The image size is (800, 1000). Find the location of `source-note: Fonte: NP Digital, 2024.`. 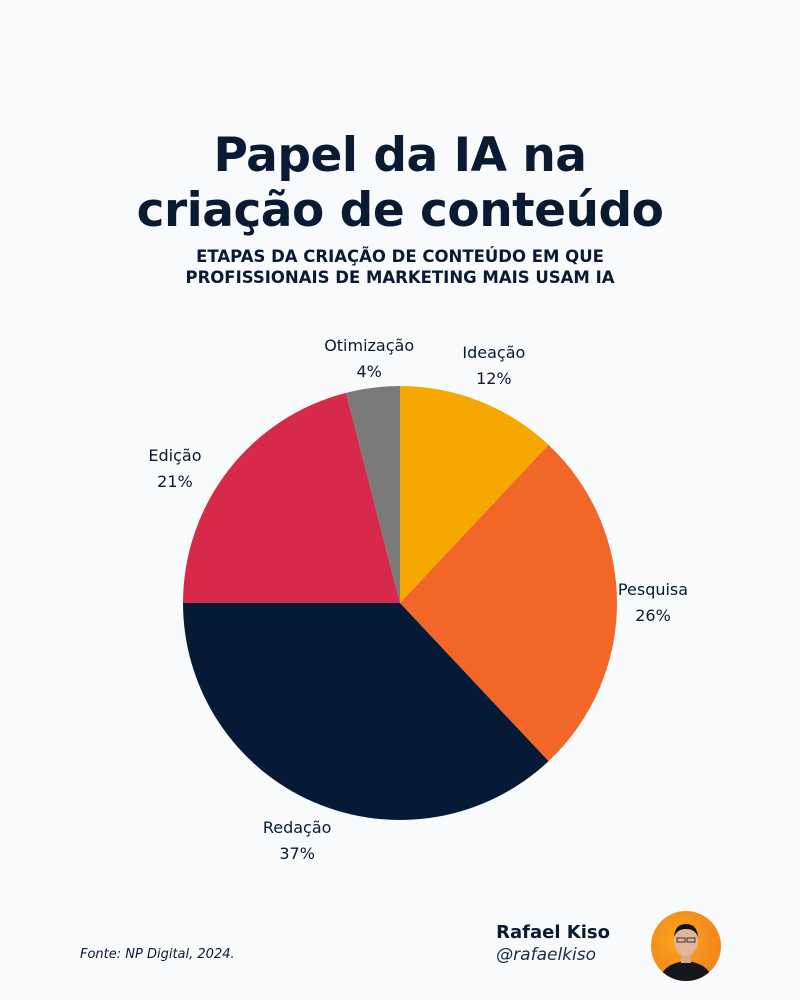

source-note: Fonte: NP Digital, 2024. is located at coordinates (157, 954).